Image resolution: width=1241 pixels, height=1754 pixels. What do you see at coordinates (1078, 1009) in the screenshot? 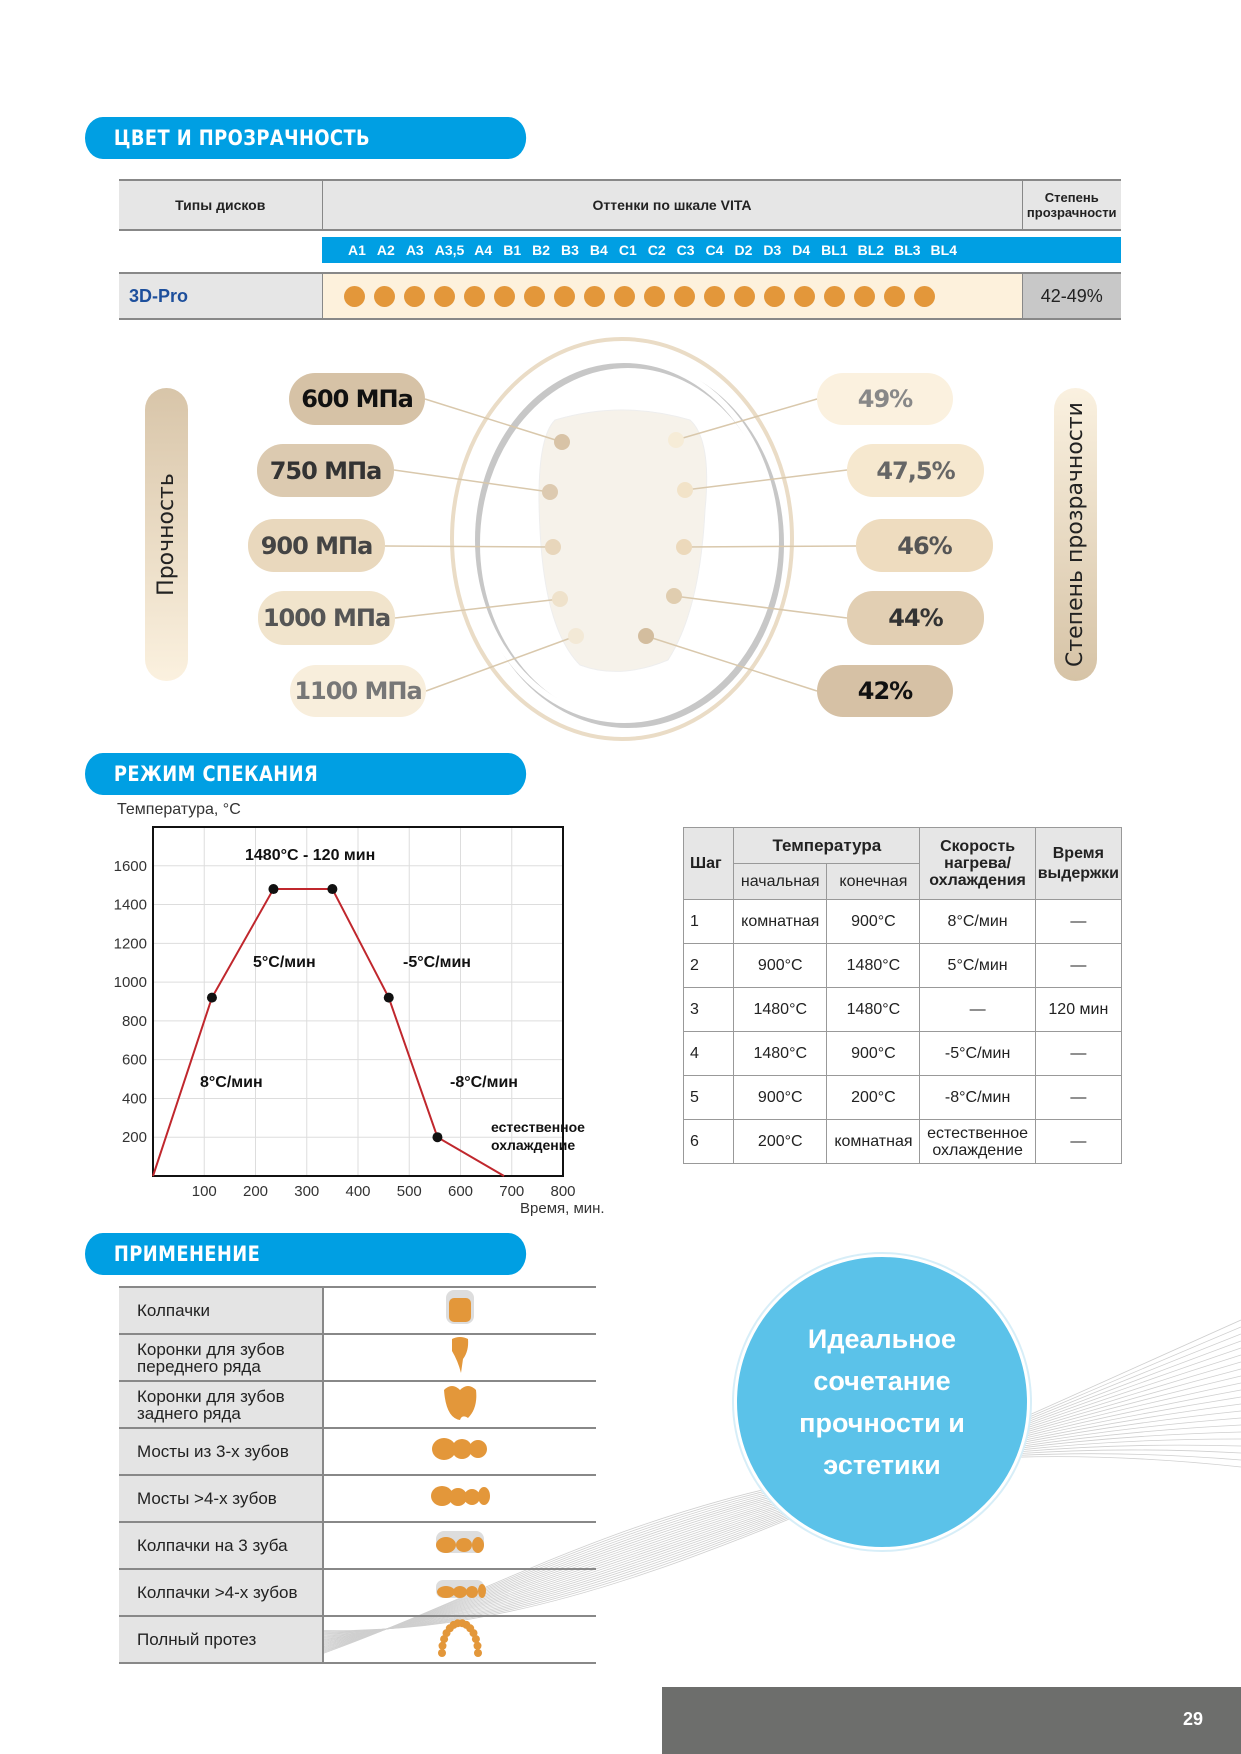
I see `table-cell: 120 мин` at bounding box center [1078, 1009].